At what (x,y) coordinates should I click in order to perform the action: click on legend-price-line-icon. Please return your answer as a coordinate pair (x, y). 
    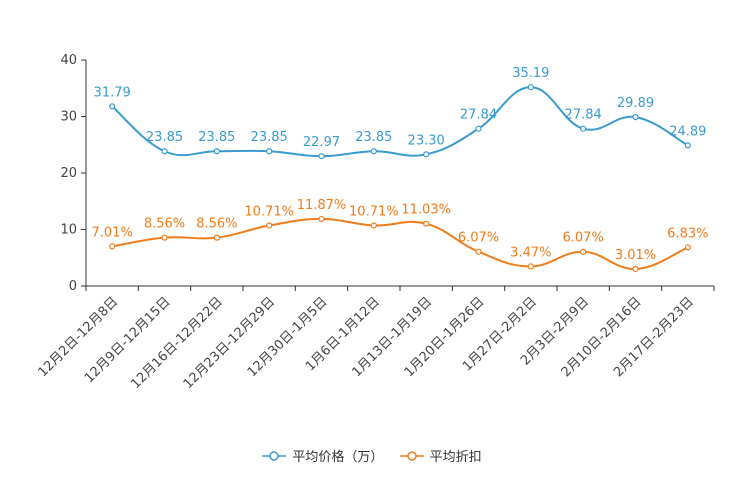
    Looking at the image, I should click on (274, 455).